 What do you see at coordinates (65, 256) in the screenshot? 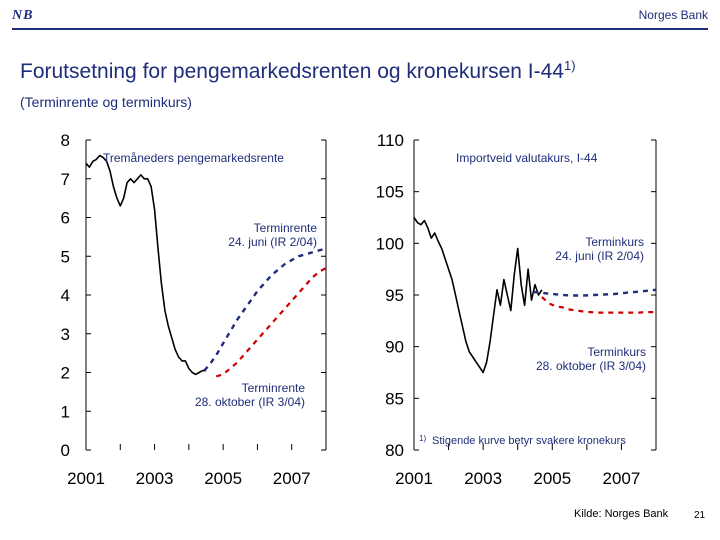
I see `rate-y-tick-label: 5` at bounding box center [65, 256].